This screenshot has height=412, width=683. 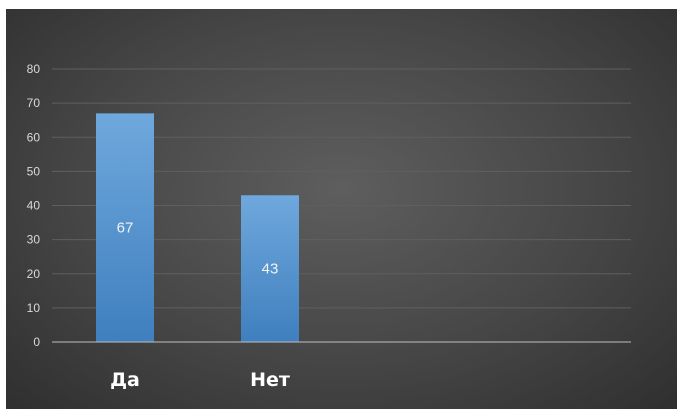 I want to click on x-category-label: Нет, so click(x=270, y=380).